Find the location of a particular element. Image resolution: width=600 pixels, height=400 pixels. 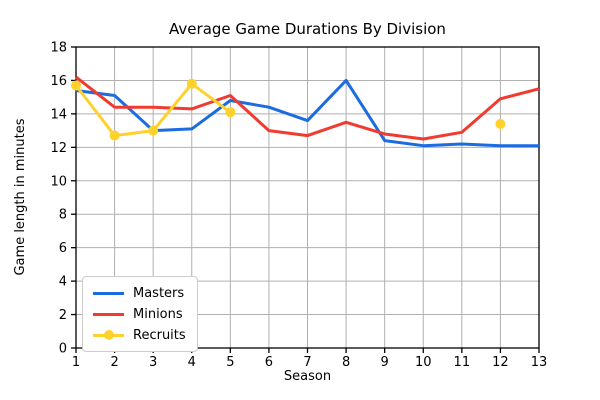

legend-item-minions: Minions is located at coordinates (139, 314).